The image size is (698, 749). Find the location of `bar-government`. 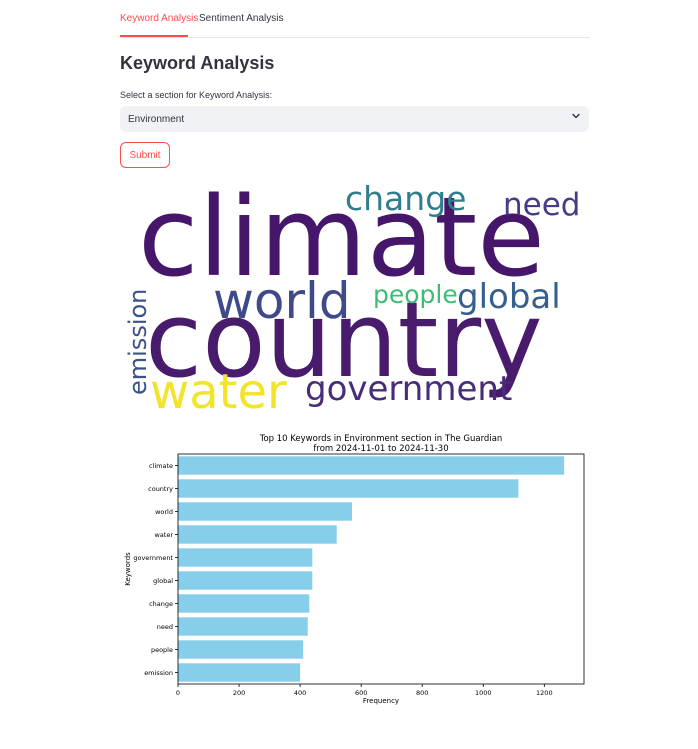

bar-government is located at coordinates (245, 557).